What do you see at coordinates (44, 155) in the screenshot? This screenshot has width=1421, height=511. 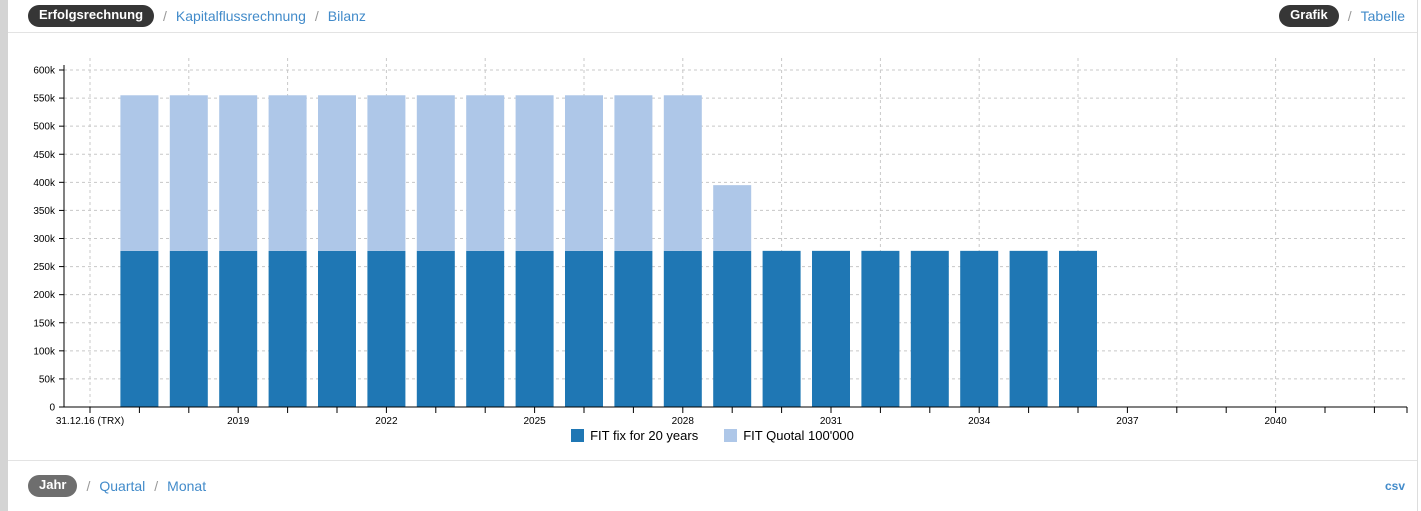 I see `y-tick-label: 450k` at bounding box center [44, 155].